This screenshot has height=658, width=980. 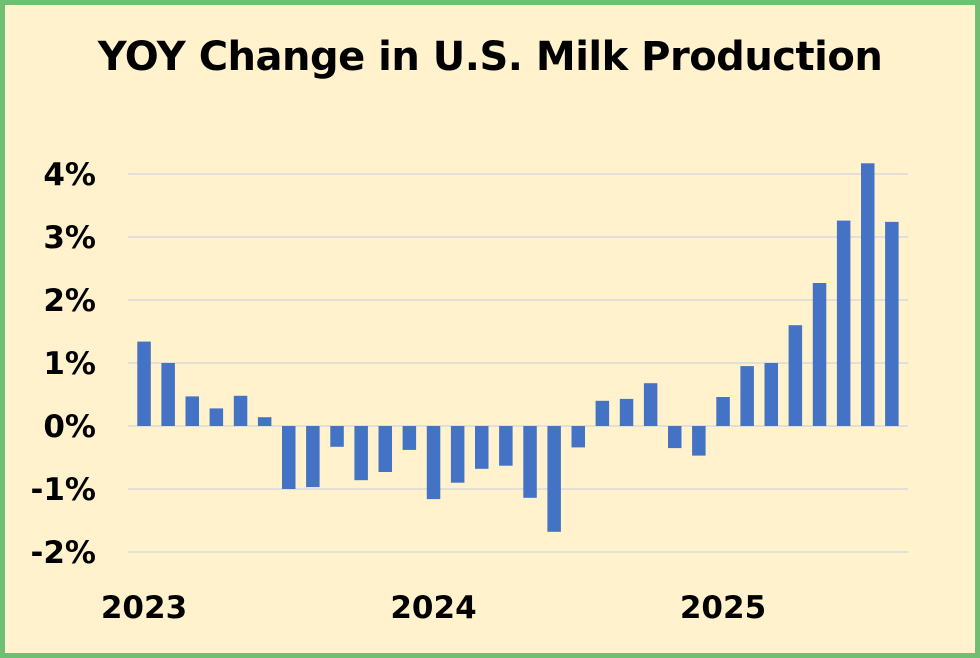 I want to click on y-tick-label: -2%, so click(x=64, y=553).